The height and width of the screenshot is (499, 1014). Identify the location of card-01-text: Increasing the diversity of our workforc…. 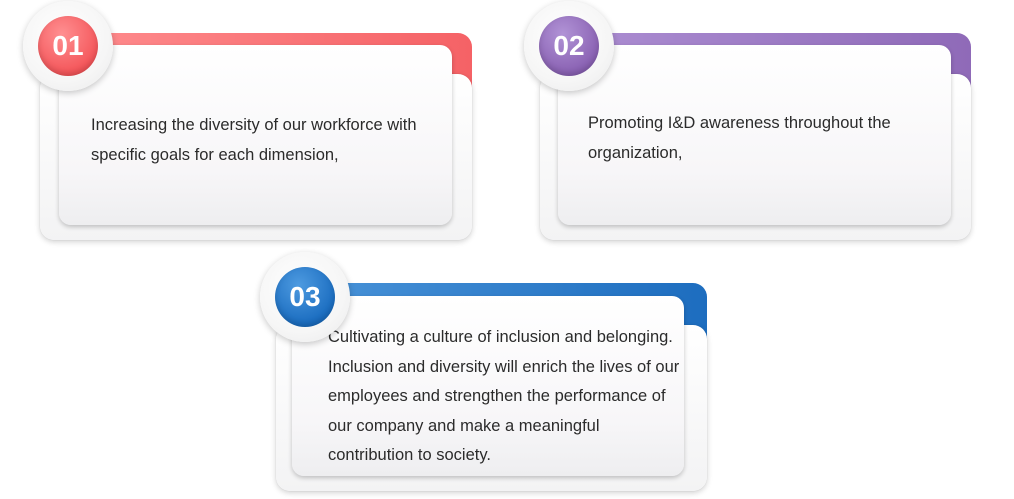
(254, 140).